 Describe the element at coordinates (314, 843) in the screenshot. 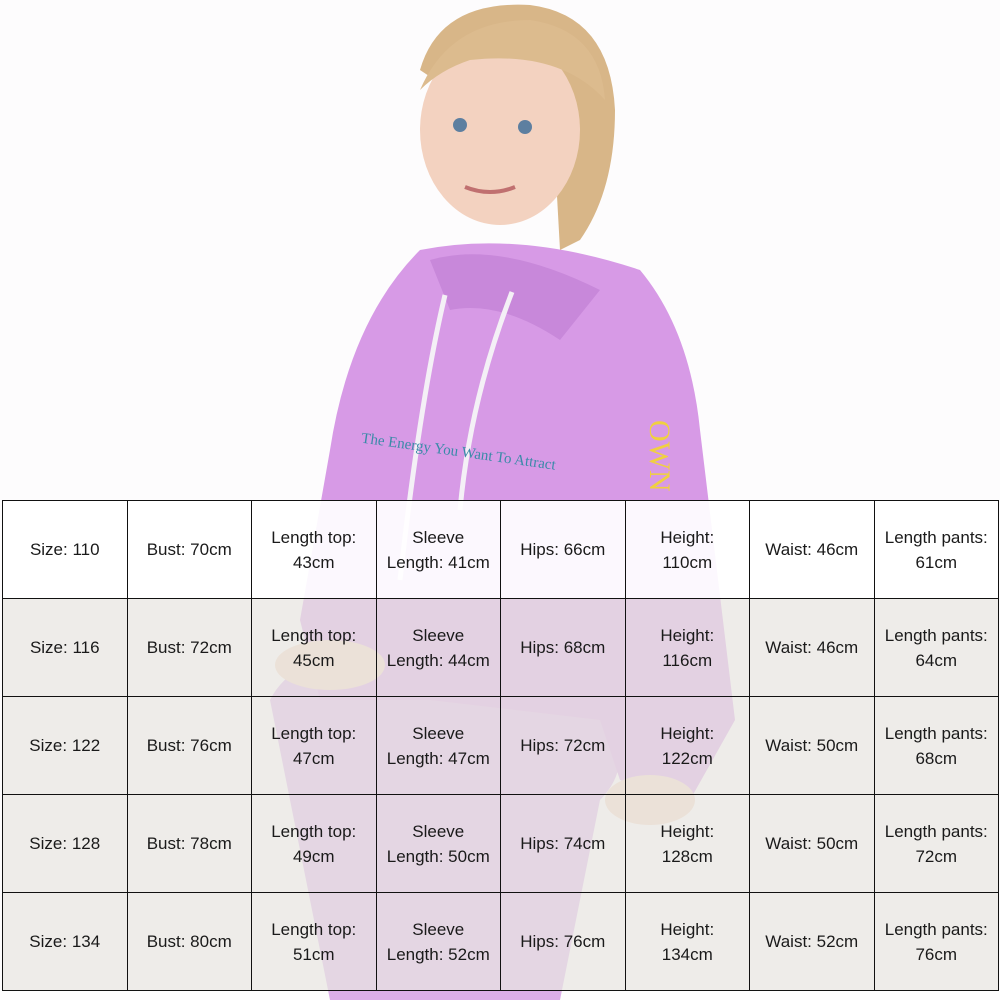

I see `cell-length-top: Length top: 49cm` at that location.